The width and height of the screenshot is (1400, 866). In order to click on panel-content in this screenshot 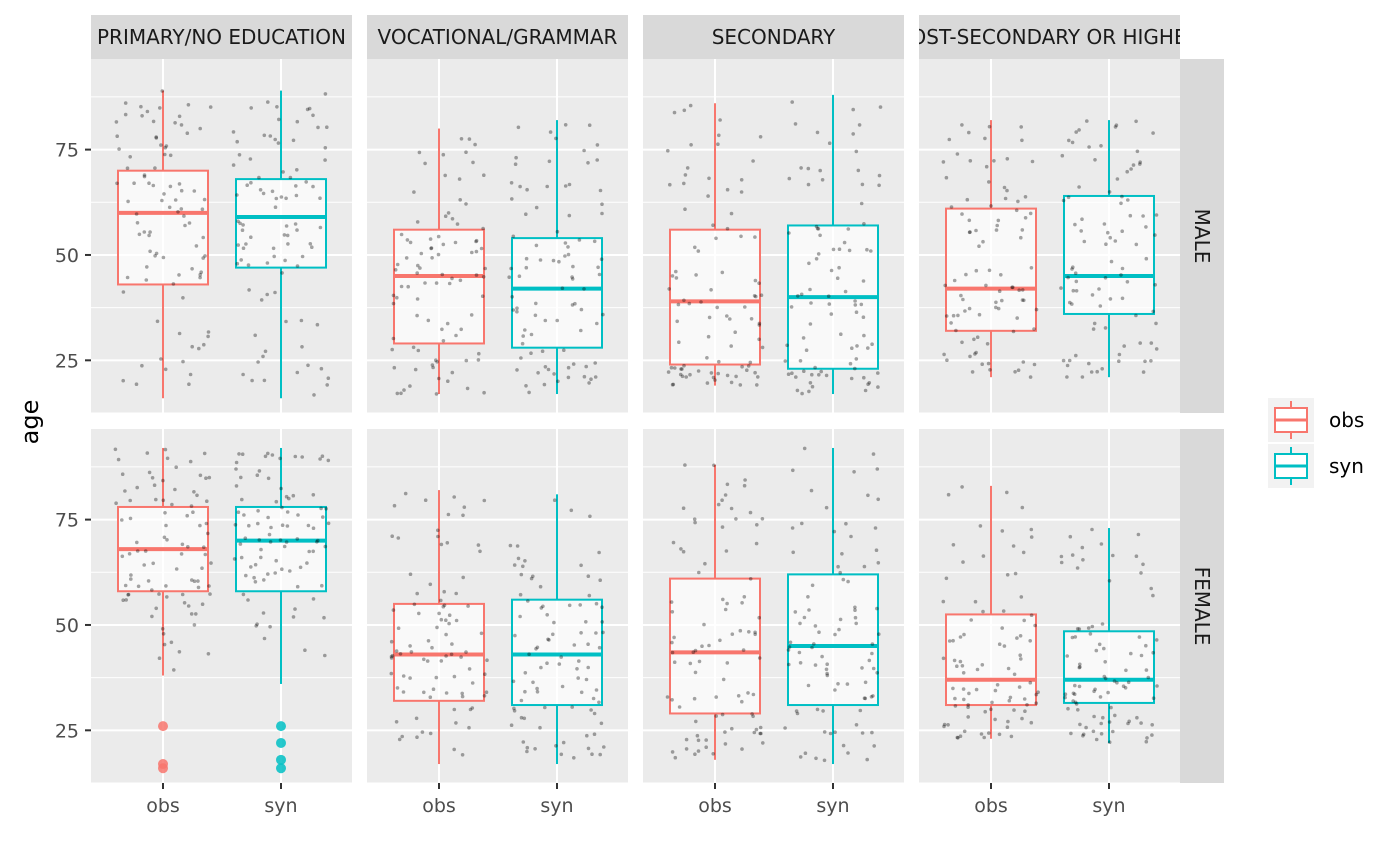, I will do `click(497, 258)`.